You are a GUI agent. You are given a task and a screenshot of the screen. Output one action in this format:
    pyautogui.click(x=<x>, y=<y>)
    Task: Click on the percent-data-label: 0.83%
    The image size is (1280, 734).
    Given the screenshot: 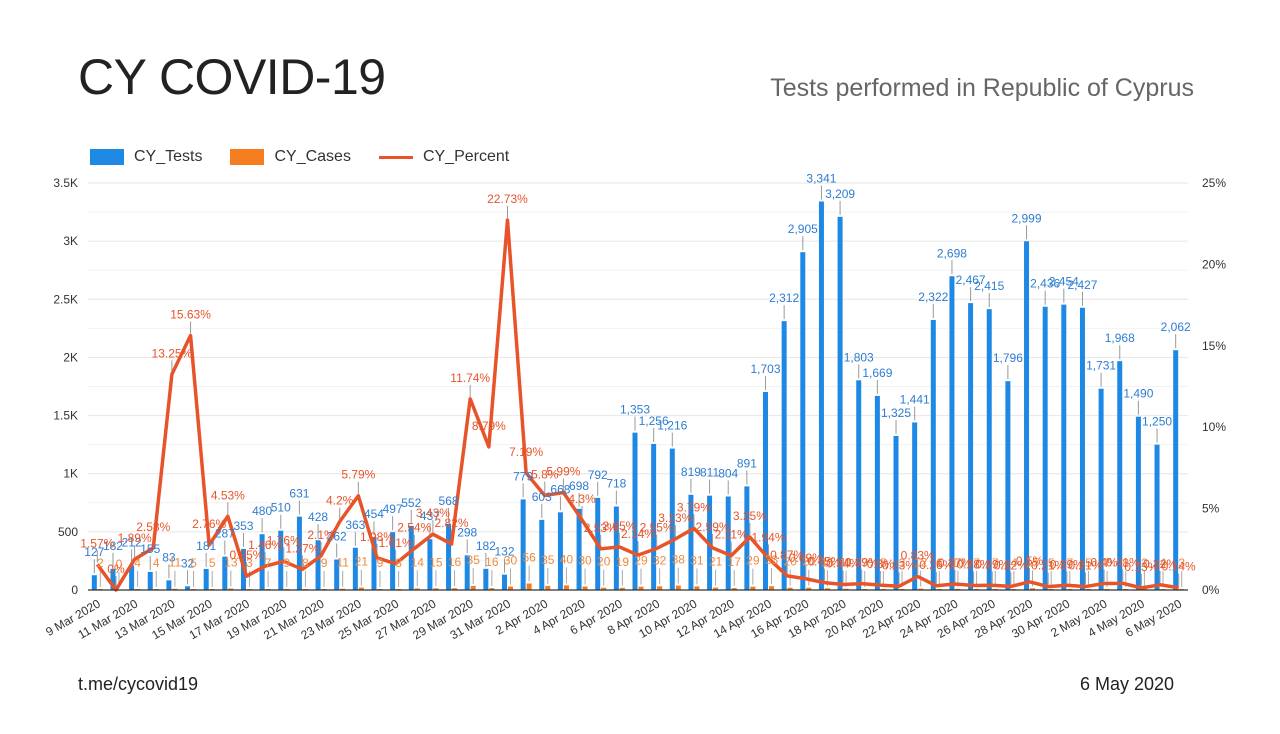 What is the action you would take?
    pyautogui.click(x=918, y=555)
    